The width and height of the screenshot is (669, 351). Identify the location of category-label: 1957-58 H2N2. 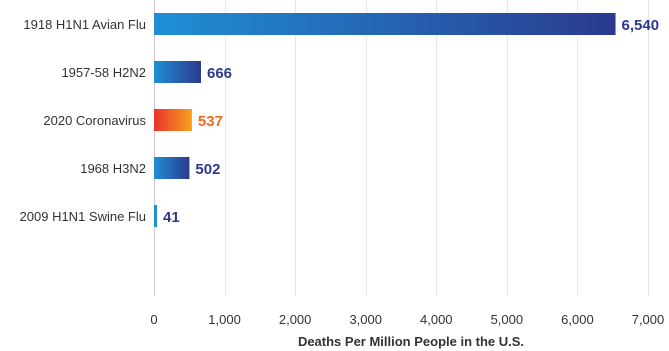
(103, 72).